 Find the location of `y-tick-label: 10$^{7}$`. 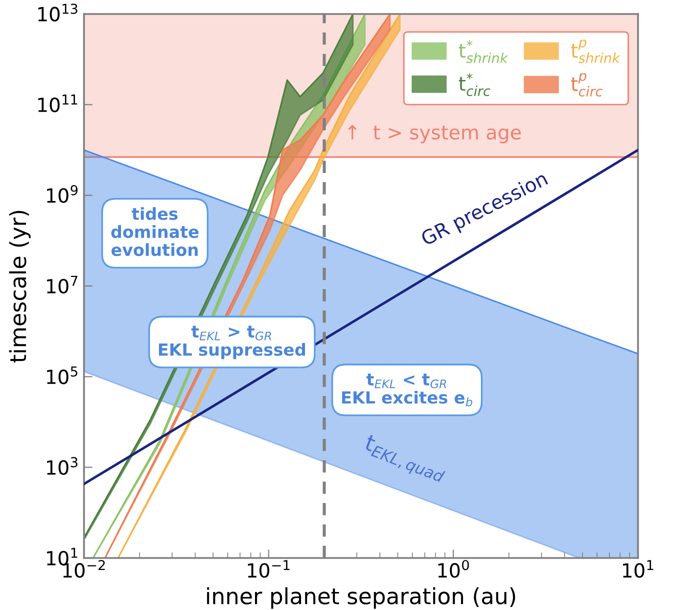

y-tick-label: 10$^{7}$ is located at coordinates (62, 285).